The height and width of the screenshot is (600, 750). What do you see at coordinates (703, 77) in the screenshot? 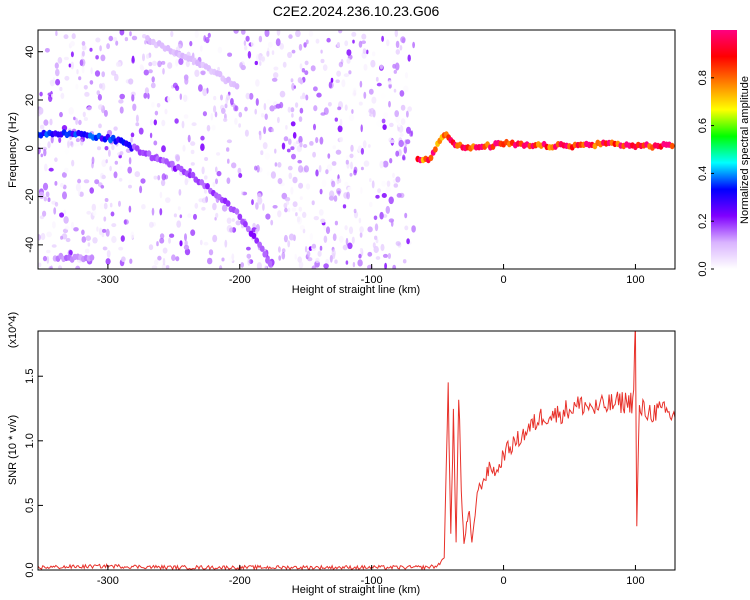
I see `colorbar-tick-label: 0.8` at bounding box center [703, 77].